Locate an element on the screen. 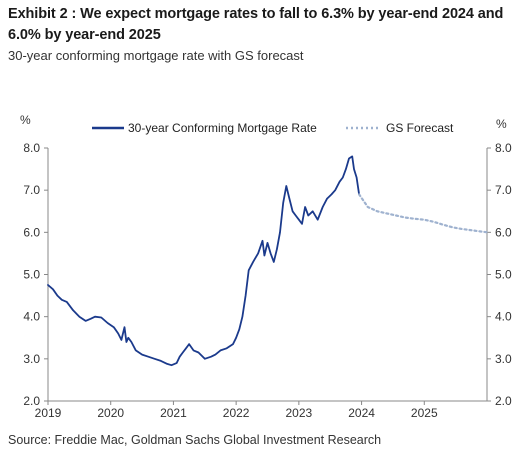 This screenshot has height=451, width=519. y-tick-label-left: 7.0 is located at coordinates (31, 190).